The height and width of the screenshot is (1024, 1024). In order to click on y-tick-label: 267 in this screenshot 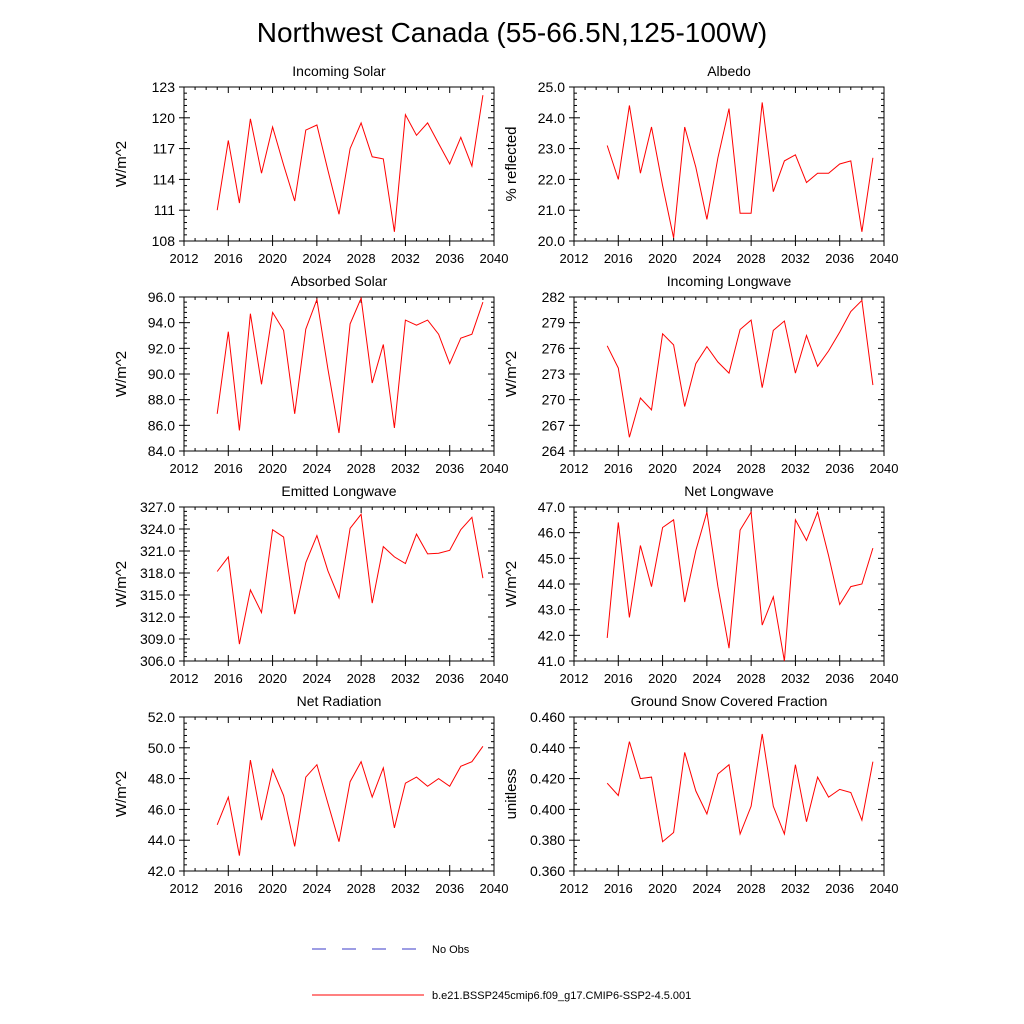, I will do `click(554, 425)`.